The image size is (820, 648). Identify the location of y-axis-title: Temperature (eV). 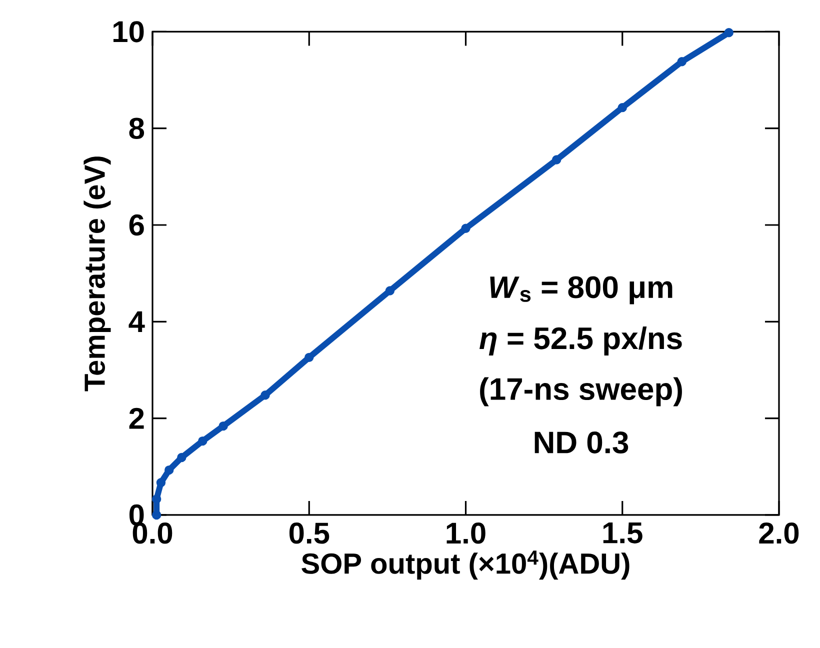
(97, 274).